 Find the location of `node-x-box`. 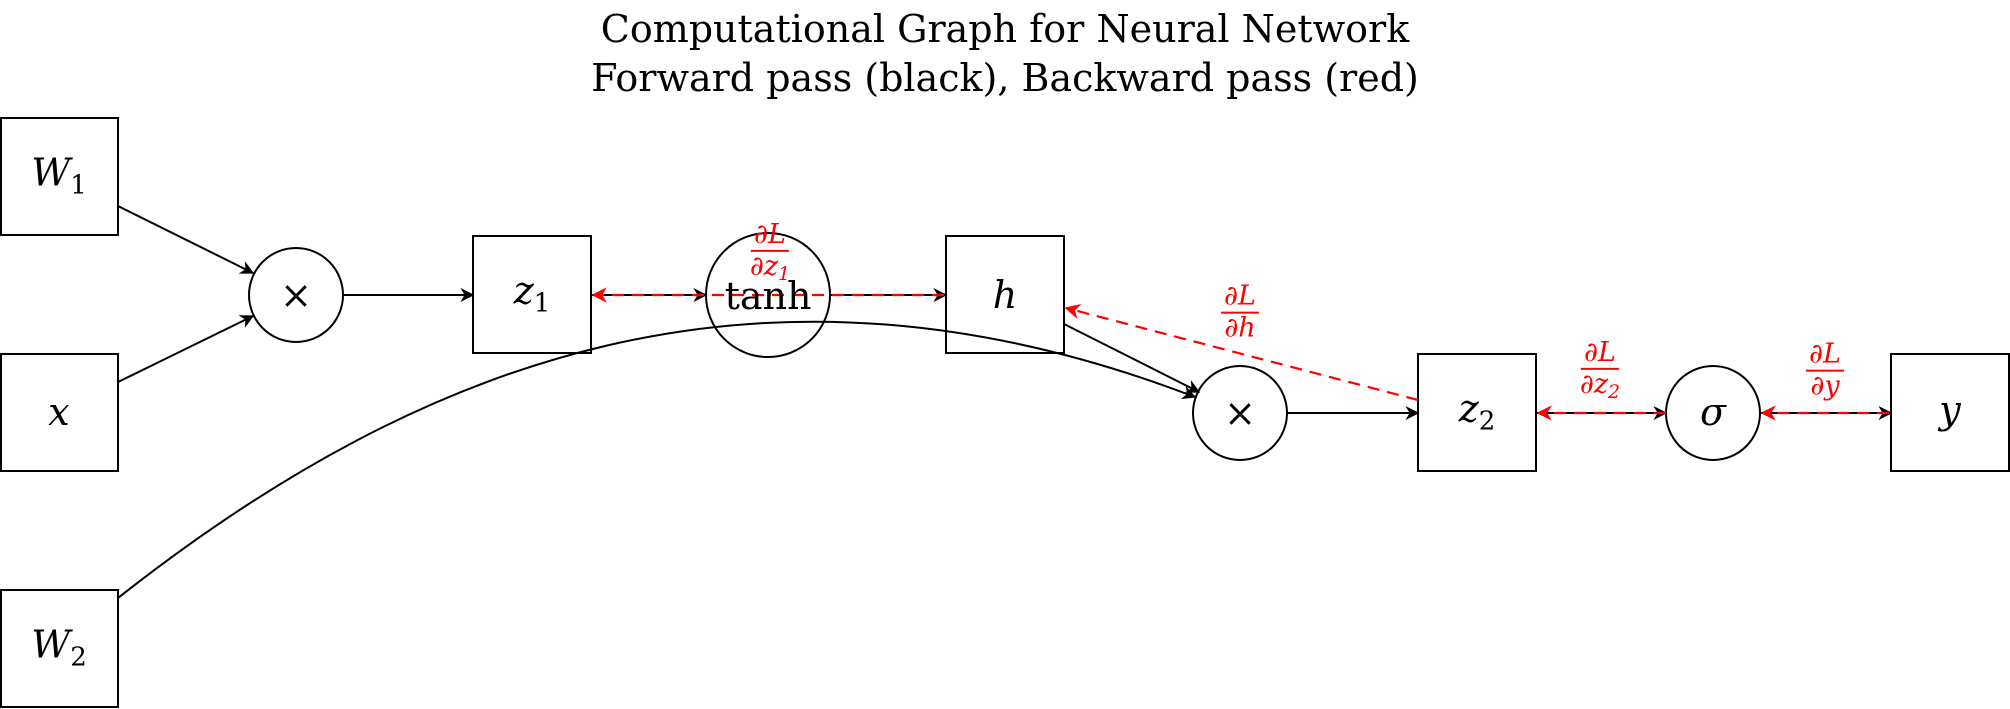

node-x-box is located at coordinates (59, 412).